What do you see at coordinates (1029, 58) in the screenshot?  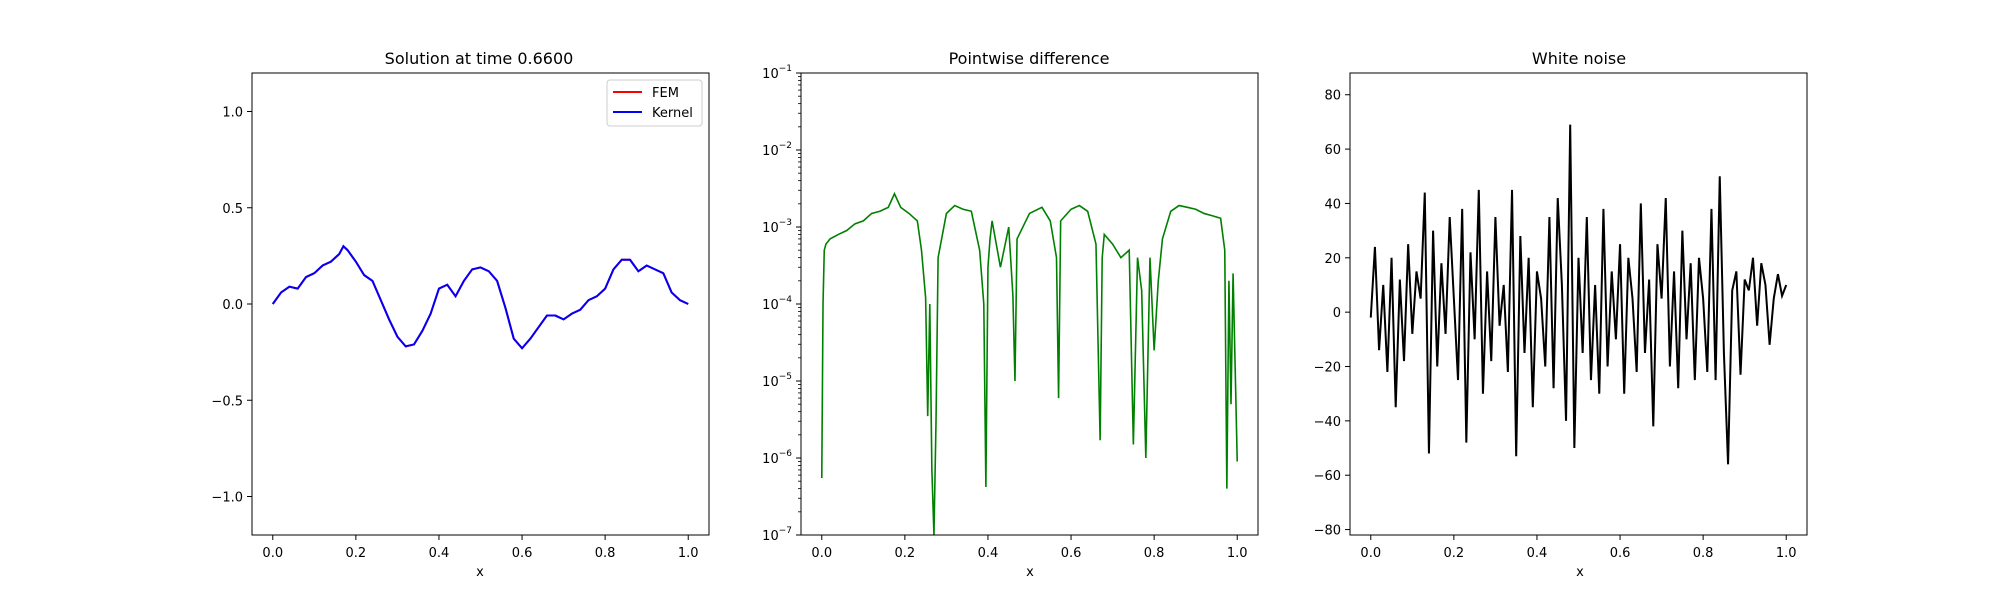 I see `difference-title: Pointwise difference` at bounding box center [1029, 58].